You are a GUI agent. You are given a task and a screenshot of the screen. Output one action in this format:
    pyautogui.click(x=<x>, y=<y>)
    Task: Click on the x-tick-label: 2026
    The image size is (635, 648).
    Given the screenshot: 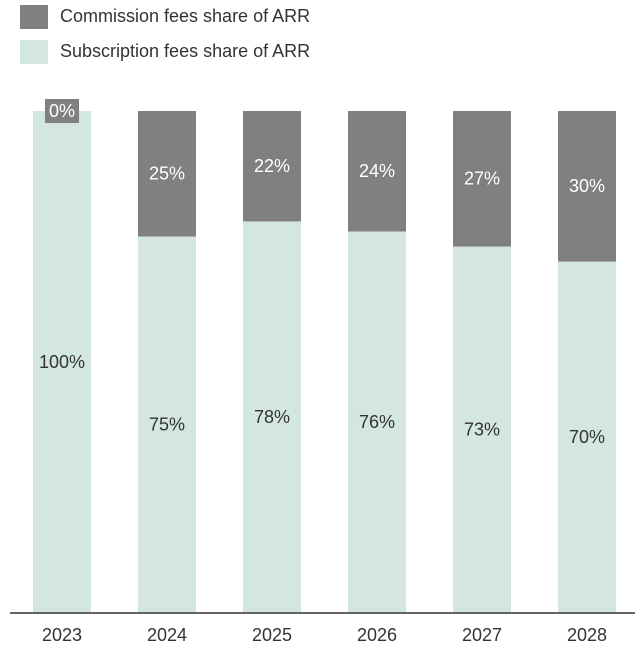 What is the action you would take?
    pyautogui.click(x=377, y=635)
    